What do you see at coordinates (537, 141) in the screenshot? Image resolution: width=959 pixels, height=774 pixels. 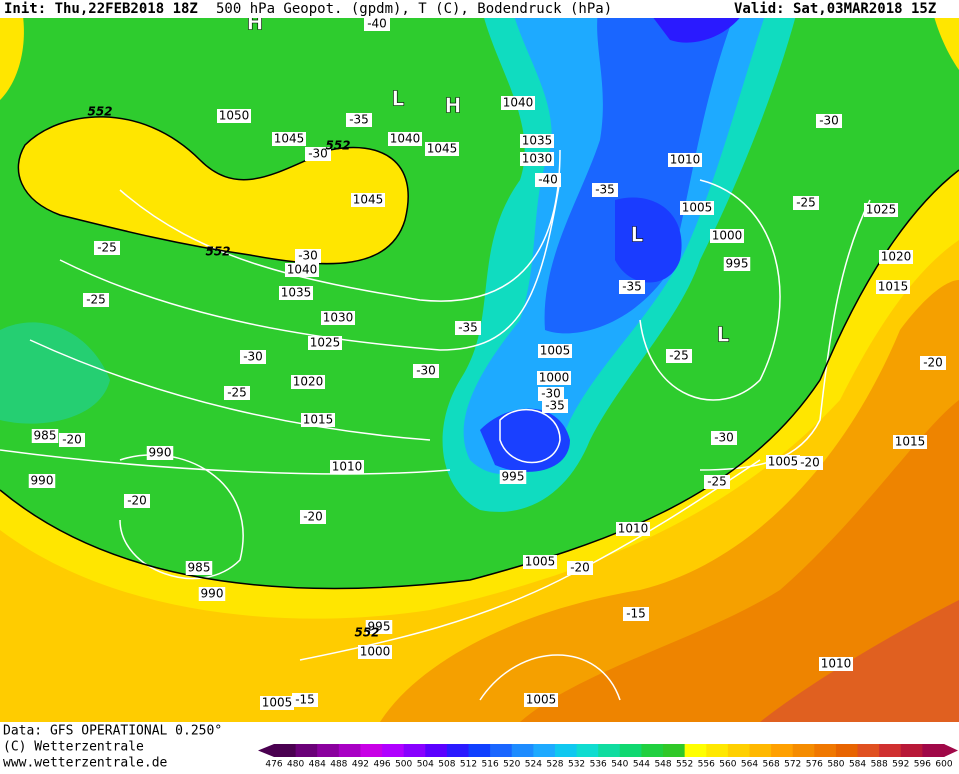 I see `isobar-label: 1035` at bounding box center [537, 141].